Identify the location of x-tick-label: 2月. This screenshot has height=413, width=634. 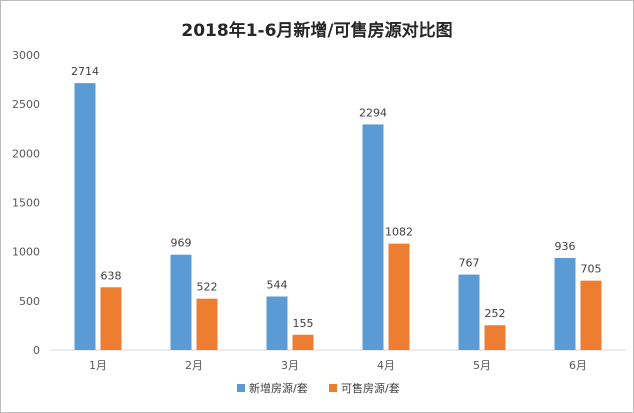
(194, 365).